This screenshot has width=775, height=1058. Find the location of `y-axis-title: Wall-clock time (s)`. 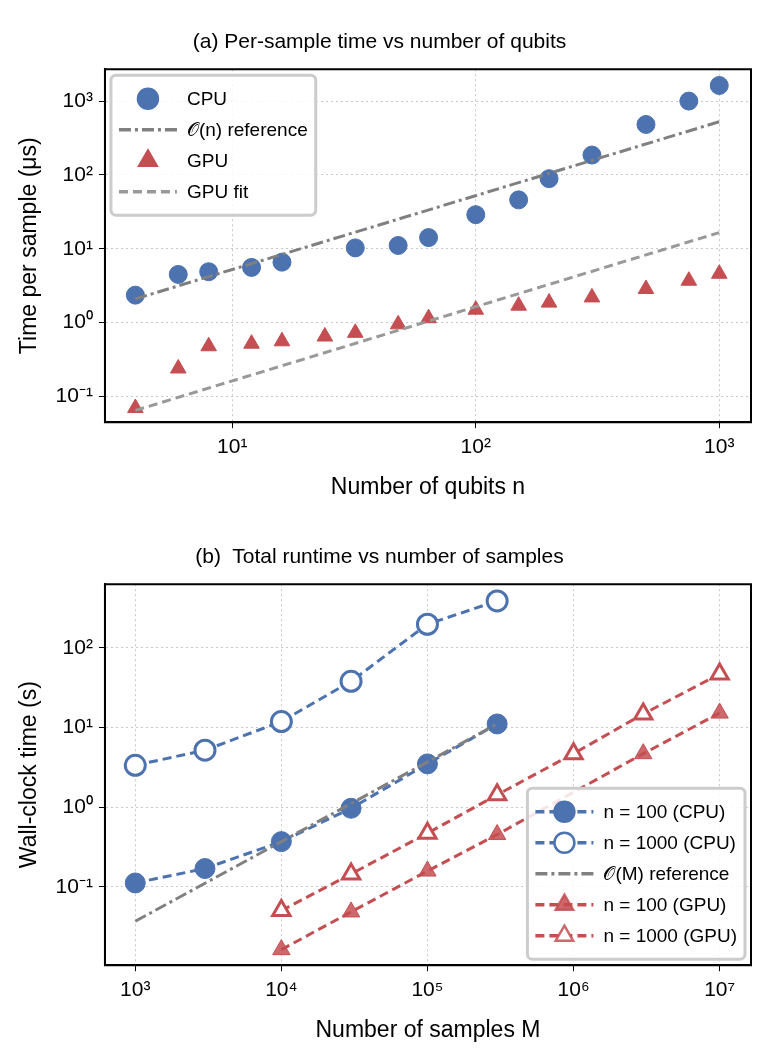

y-axis-title: Wall-clock time (s) is located at coordinates (28, 775).